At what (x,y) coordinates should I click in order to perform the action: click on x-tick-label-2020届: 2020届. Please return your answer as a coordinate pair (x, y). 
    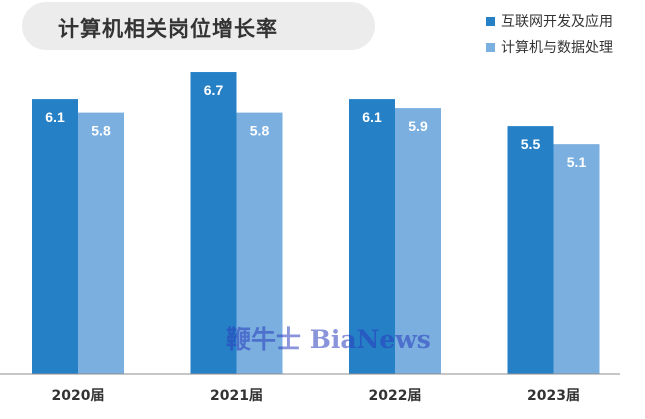
    Looking at the image, I should click on (78, 396).